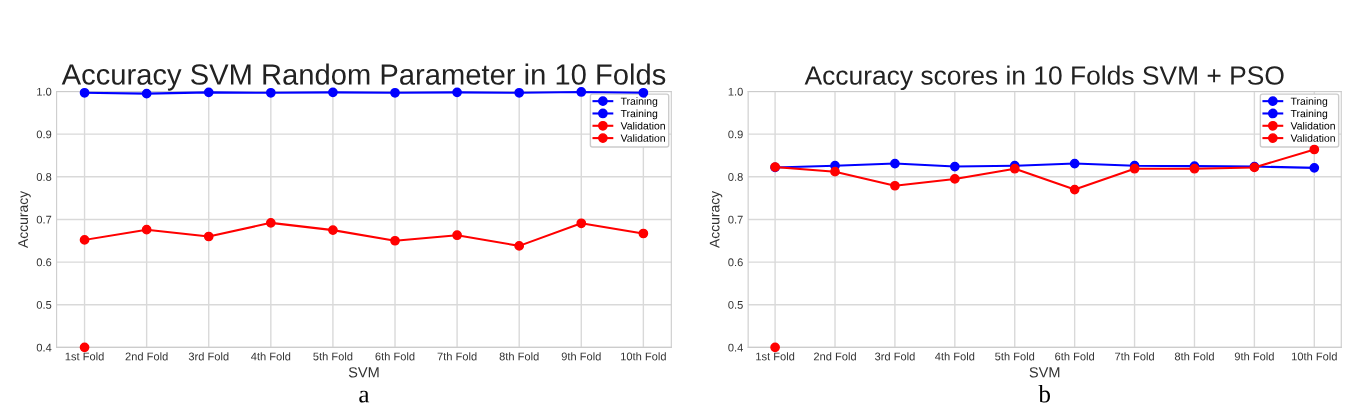 The height and width of the screenshot is (416, 1348). Describe the element at coordinates (364, 396) in the screenshot. I see `text: a` at that location.